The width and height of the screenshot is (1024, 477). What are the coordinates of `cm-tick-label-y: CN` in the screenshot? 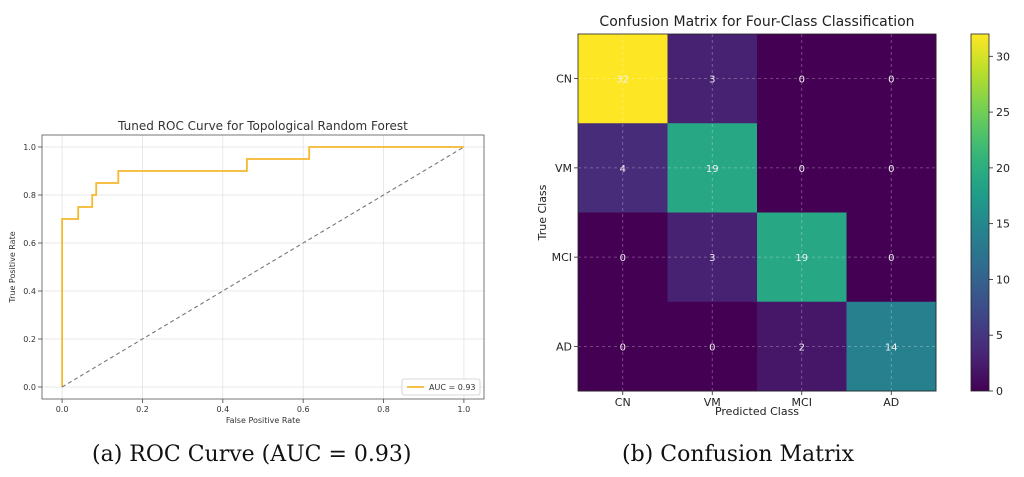 It's located at (564, 79).